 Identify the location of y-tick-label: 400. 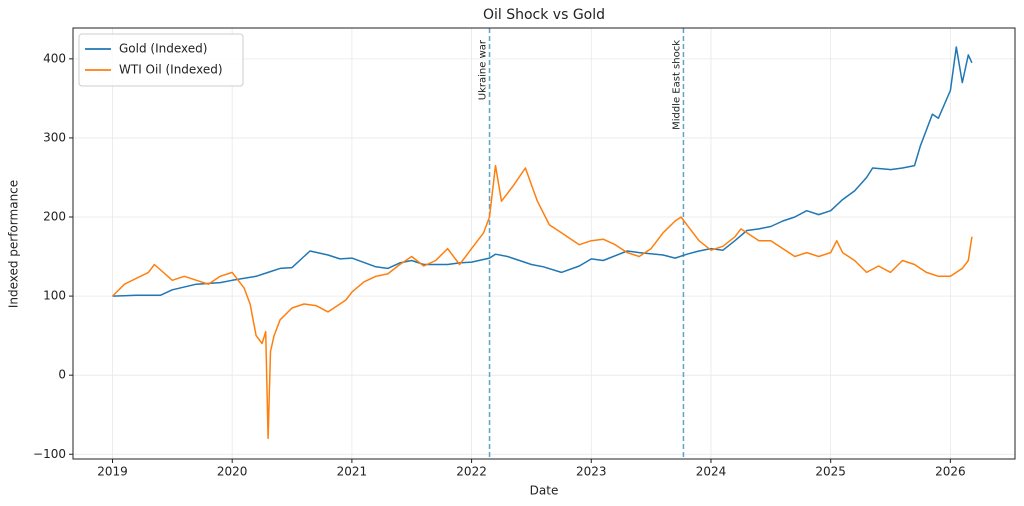
(54, 58).